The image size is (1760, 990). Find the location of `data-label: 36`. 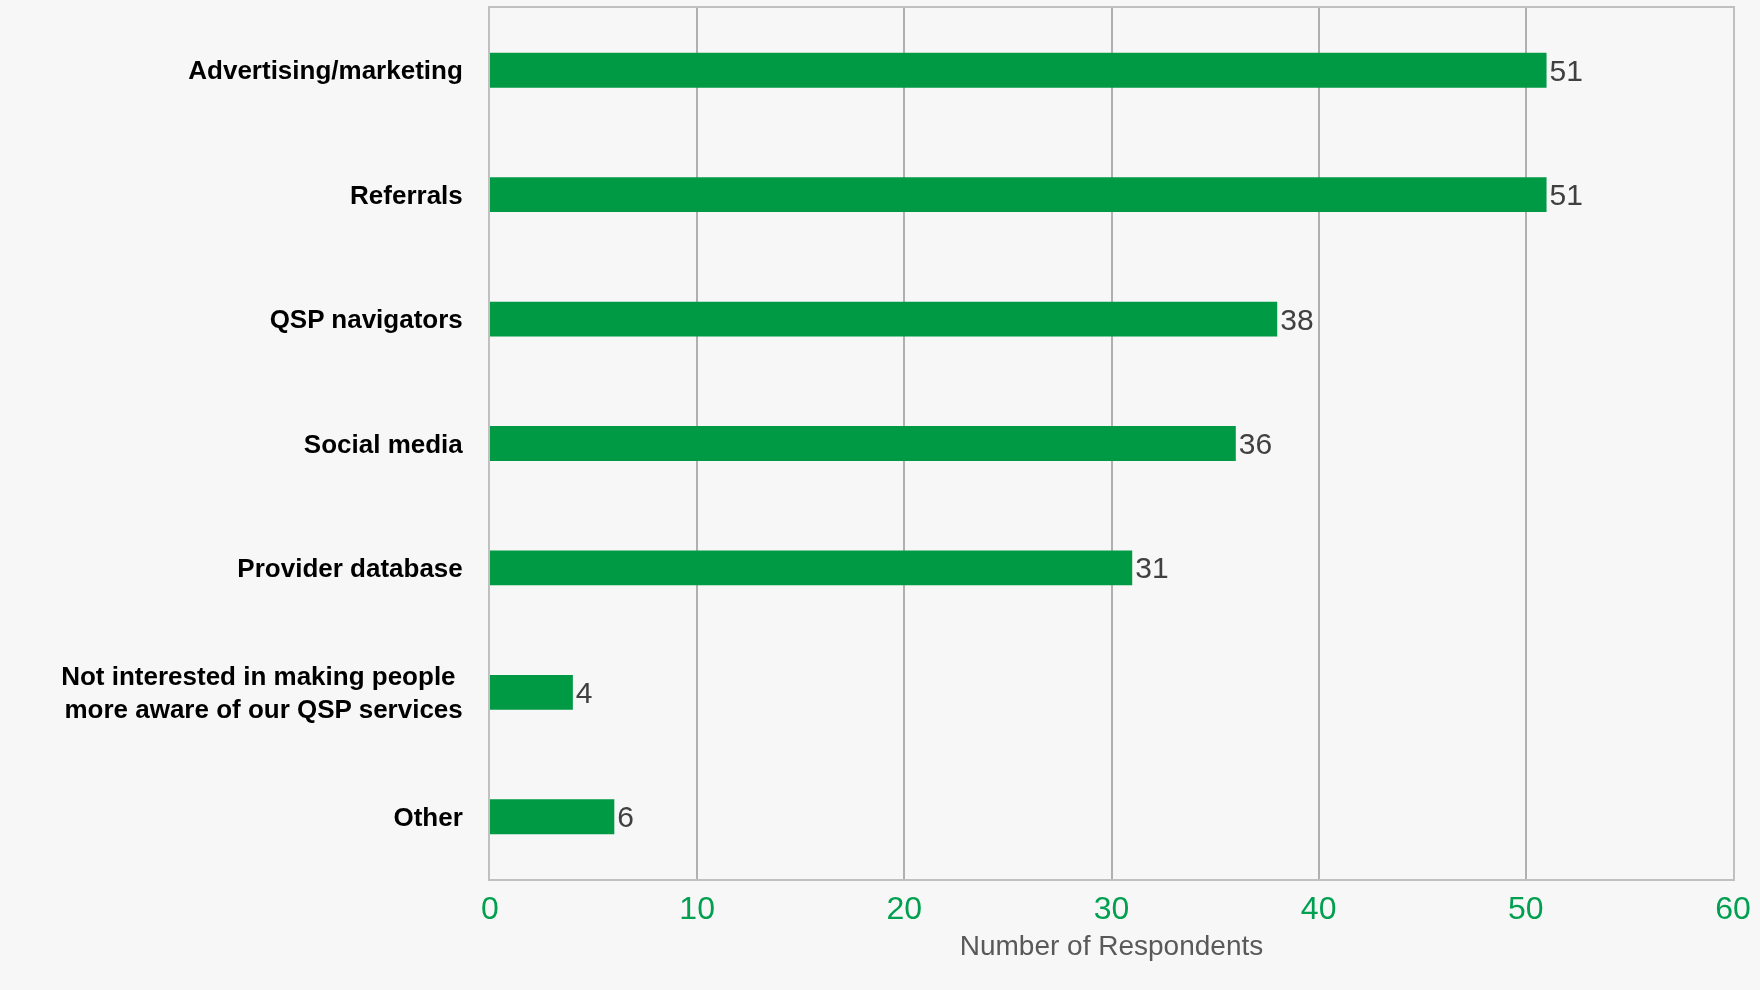

data-label: 36 is located at coordinates (1255, 443).